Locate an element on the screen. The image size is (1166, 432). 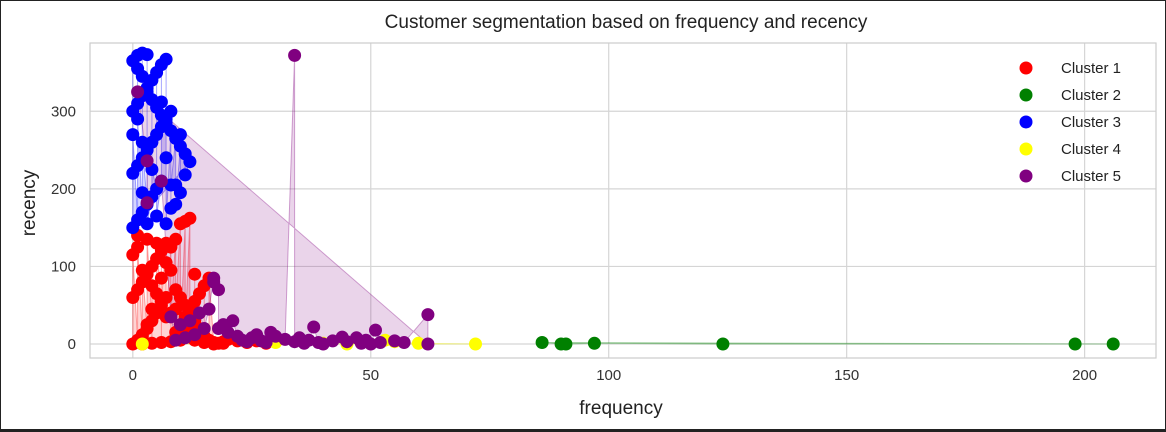
legend-label-4: Cluster 4 is located at coordinates (1091, 149).